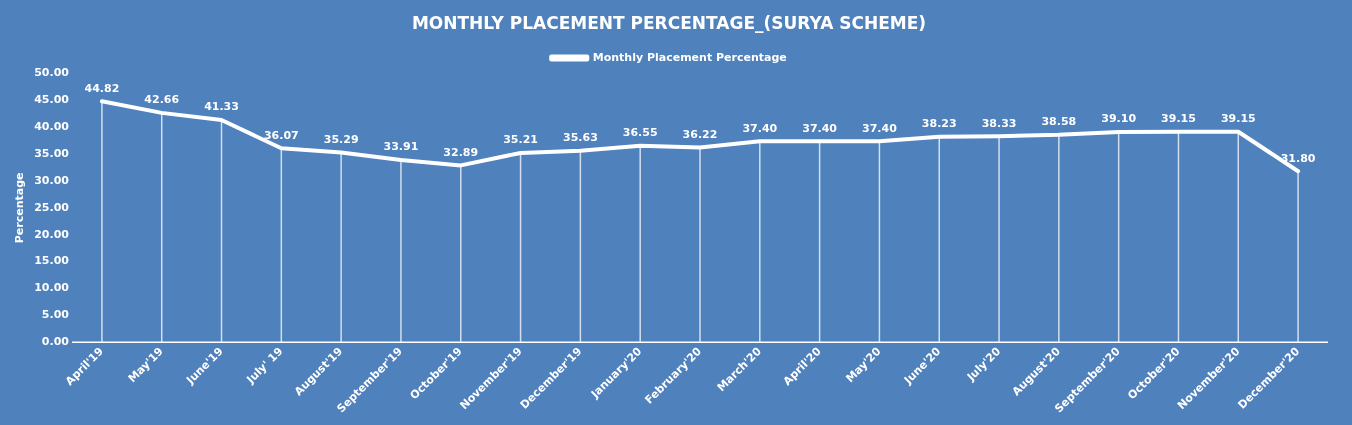  What do you see at coordinates (52, 234) in the screenshot?
I see `y-tick-label: 20.00` at bounding box center [52, 234].